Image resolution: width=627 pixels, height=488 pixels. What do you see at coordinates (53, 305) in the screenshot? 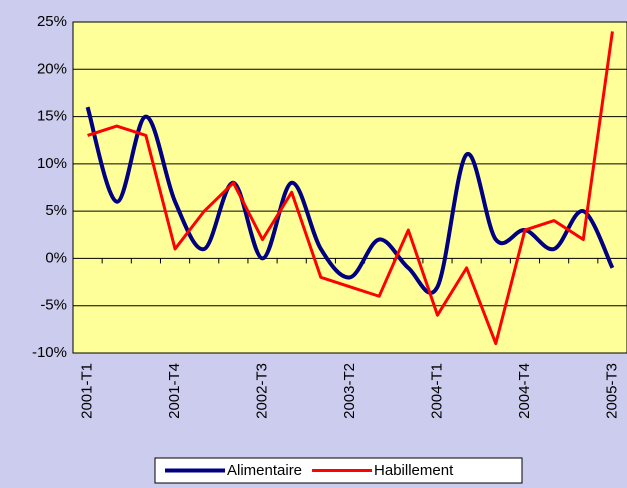
I see `y-tick-label: -5%` at bounding box center [53, 305].